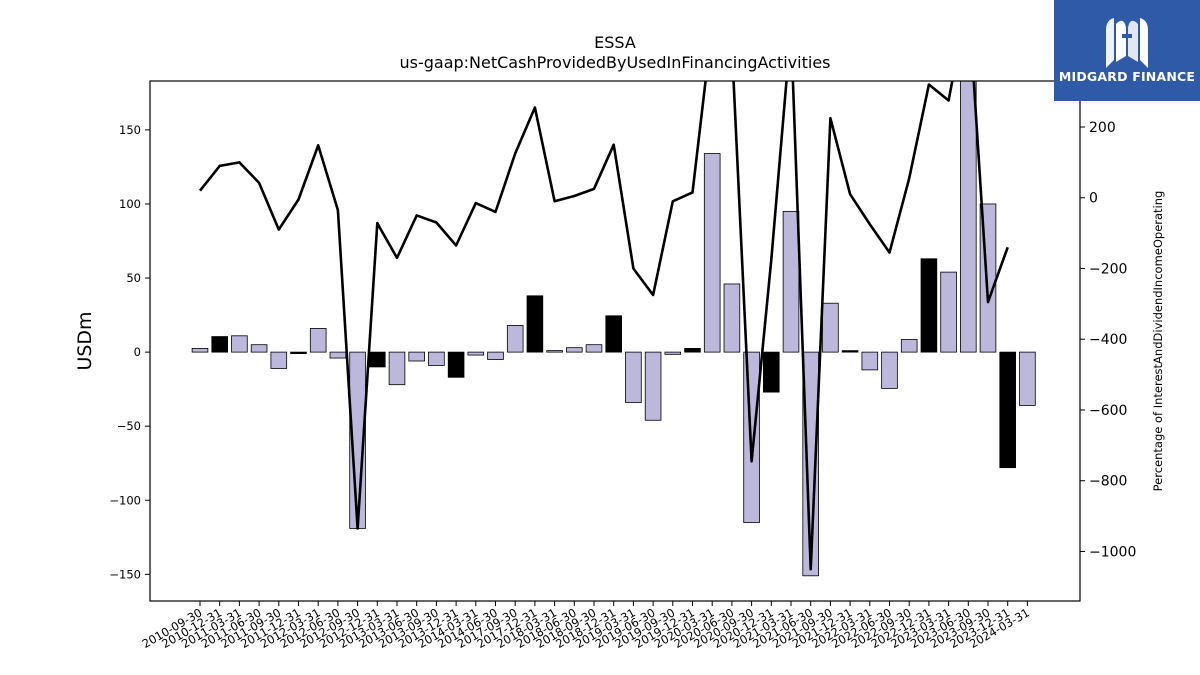 The height and width of the screenshot is (675, 1200). Describe the element at coordinates (1093, 199) in the screenshot. I see `y2-tick-label: 0` at that location.